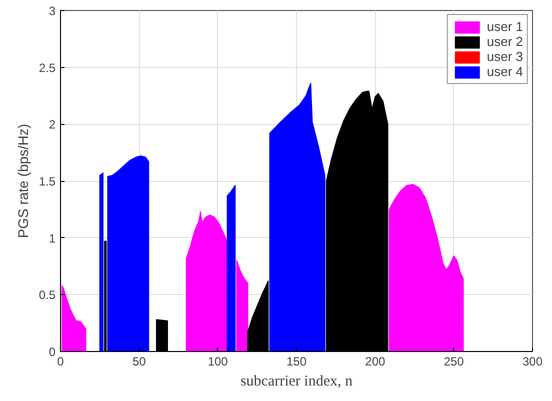 Image resolution: width=552 pixels, height=401 pixels. I want to click on y-tick-label: 1.5, so click(47, 181).